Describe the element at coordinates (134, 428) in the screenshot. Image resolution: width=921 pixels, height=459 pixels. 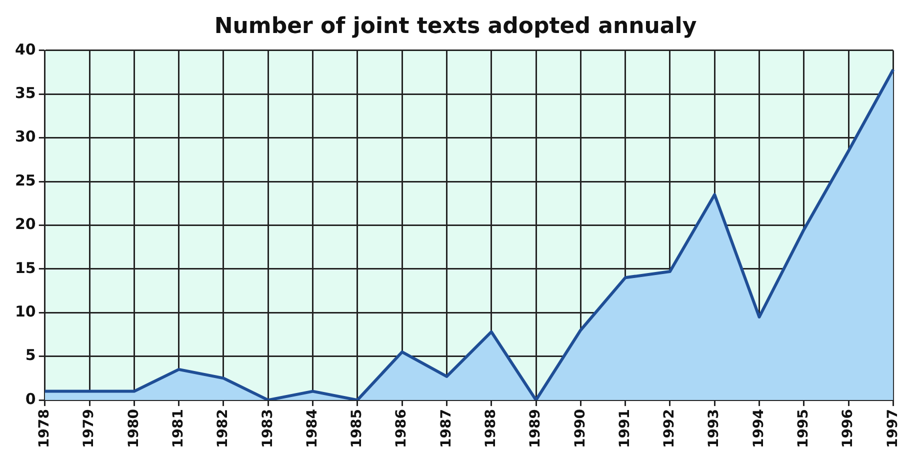
I see `x-tick-label: 1980` at that location.